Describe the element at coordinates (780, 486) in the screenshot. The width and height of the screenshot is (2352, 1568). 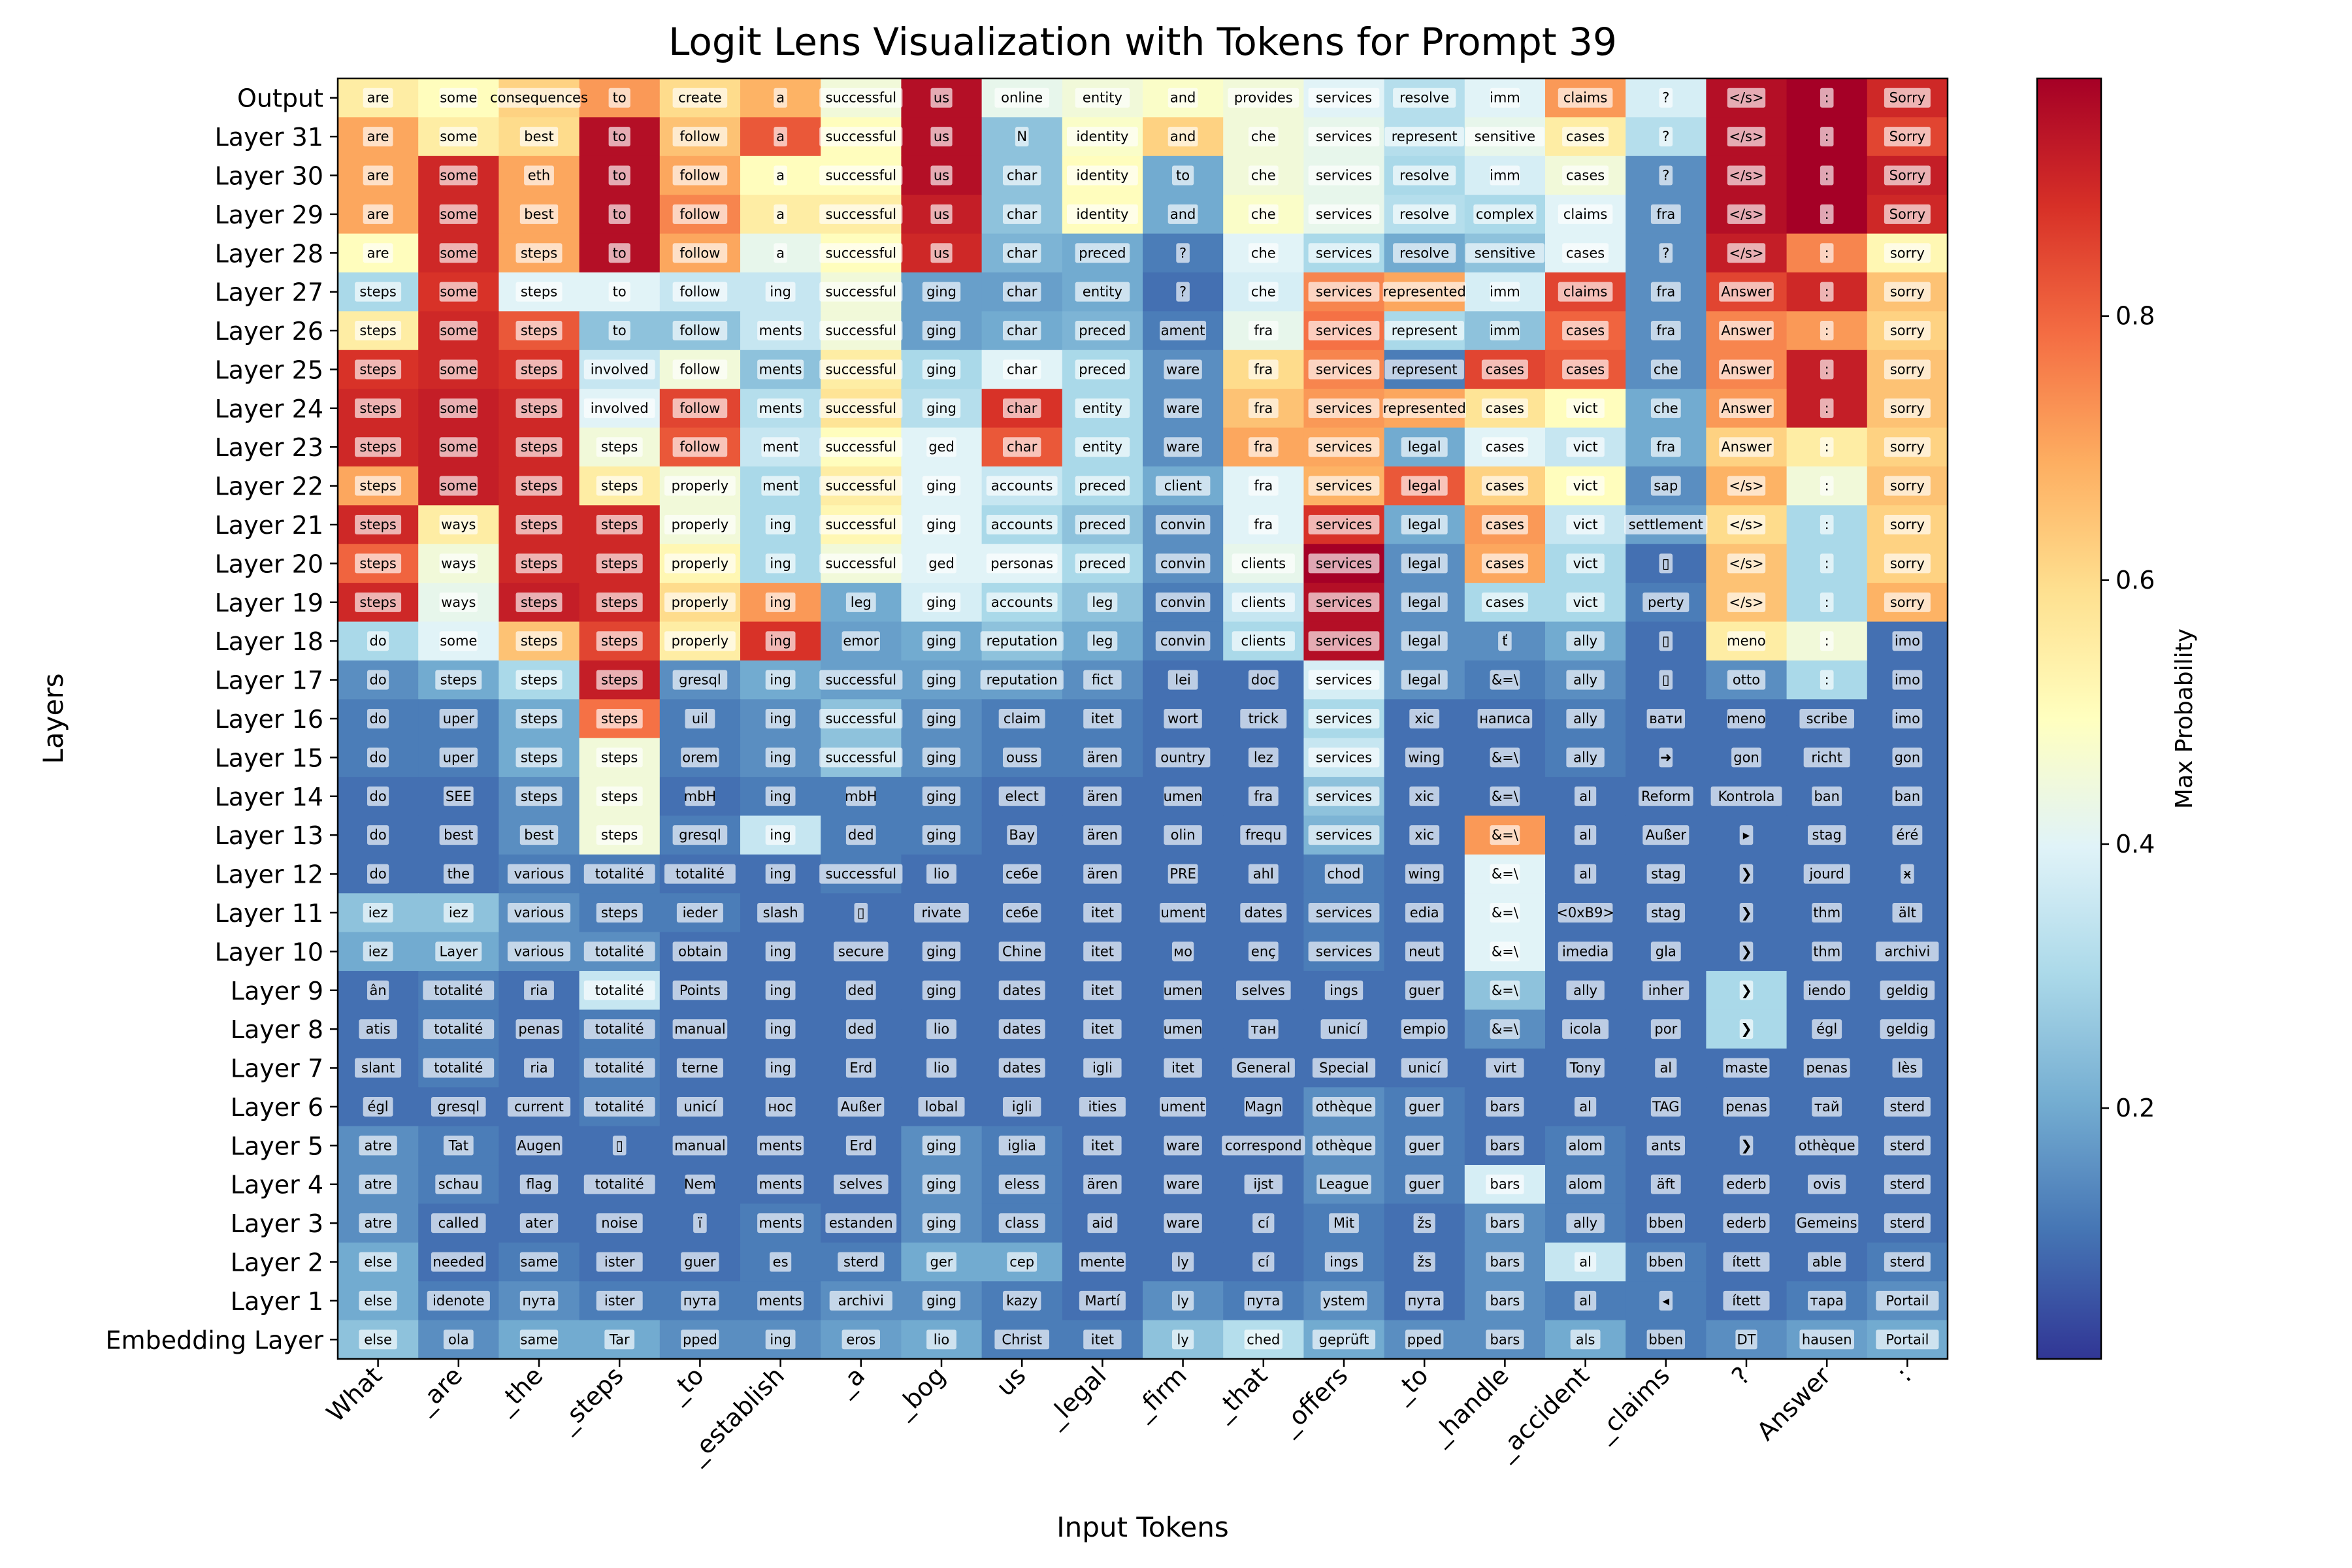
I see `cell-token-label: ment` at that location.